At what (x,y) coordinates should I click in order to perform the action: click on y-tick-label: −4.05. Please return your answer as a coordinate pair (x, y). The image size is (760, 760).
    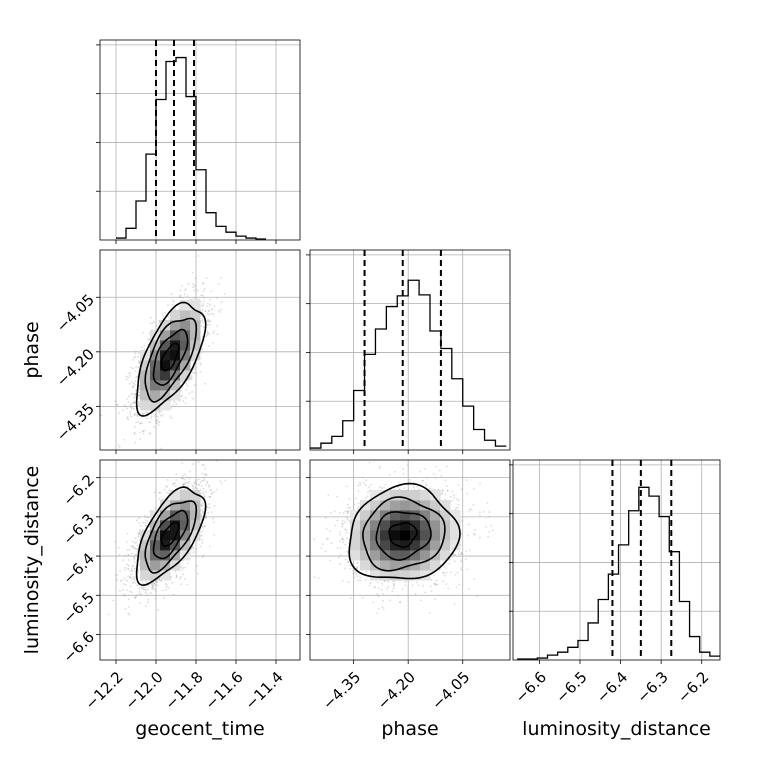
    Looking at the image, I should click on (75, 313).